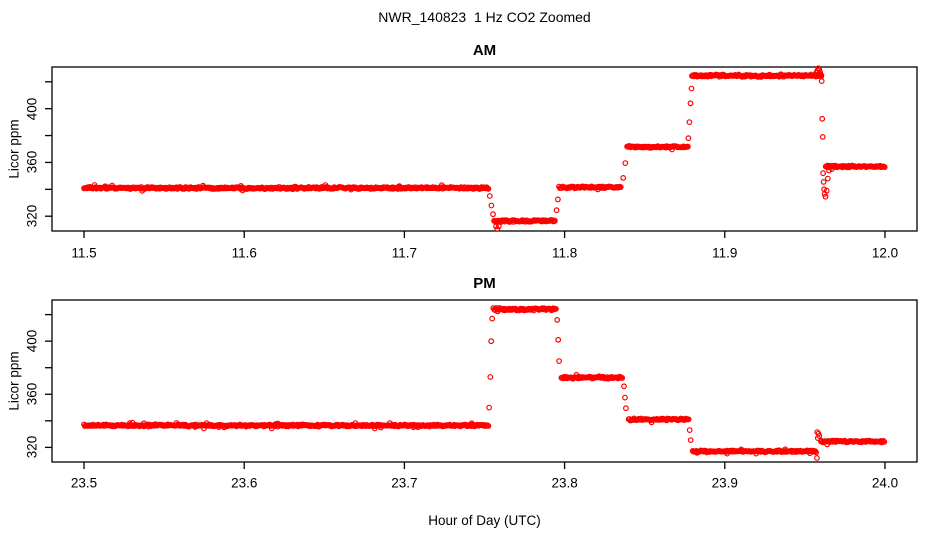 The image size is (936, 540). What do you see at coordinates (484, 283) in the screenshot?
I see `panel-title-pm: PM` at bounding box center [484, 283].